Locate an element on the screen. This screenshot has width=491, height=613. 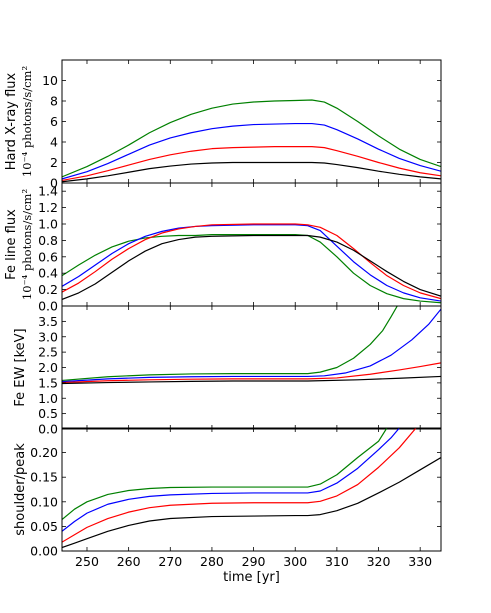
x-tick-label: 300 is located at coordinates (295, 561).